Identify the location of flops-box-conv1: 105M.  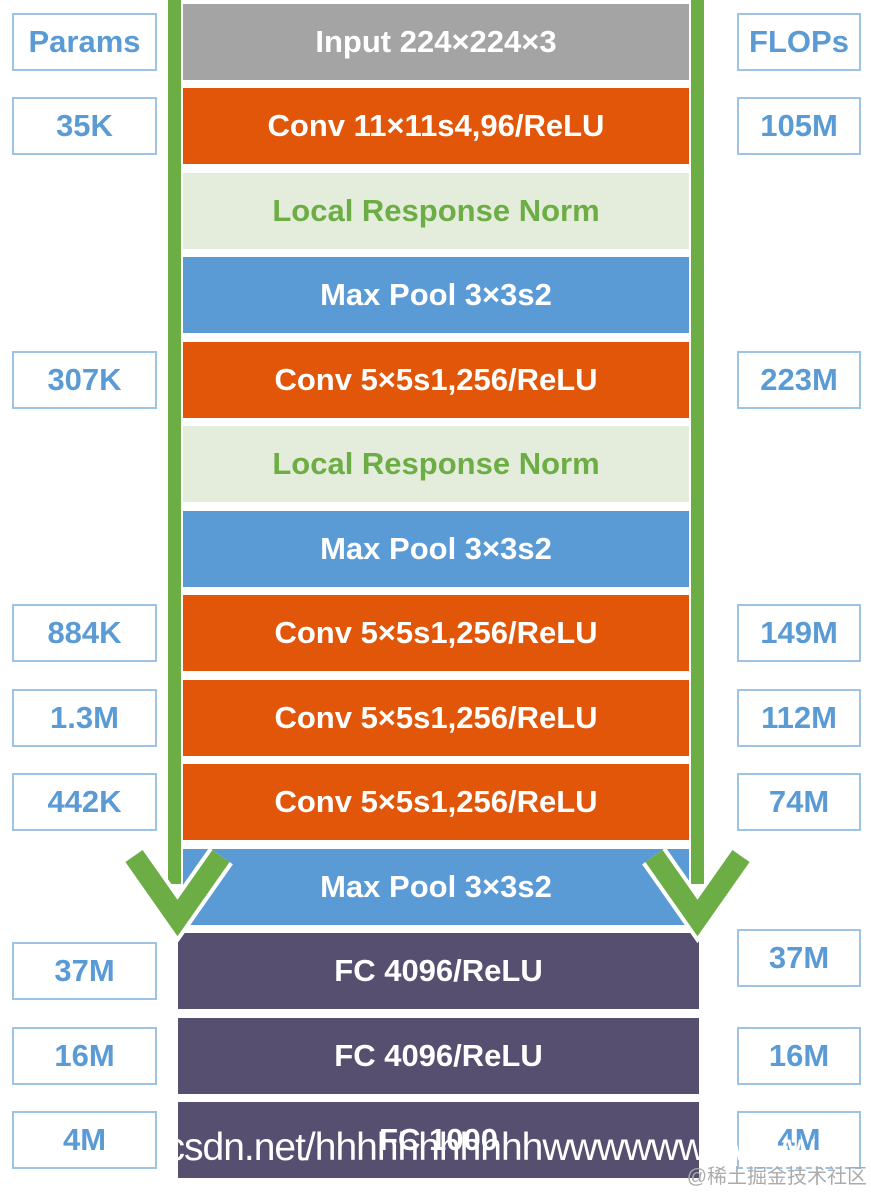
(799, 126).